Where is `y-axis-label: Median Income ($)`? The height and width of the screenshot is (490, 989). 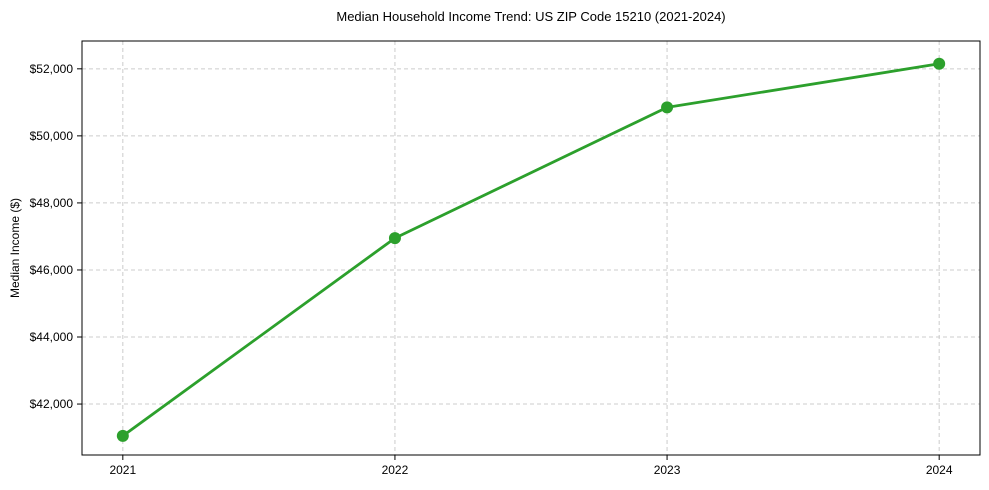 y-axis-label: Median Income ($) is located at coordinates (15, 248).